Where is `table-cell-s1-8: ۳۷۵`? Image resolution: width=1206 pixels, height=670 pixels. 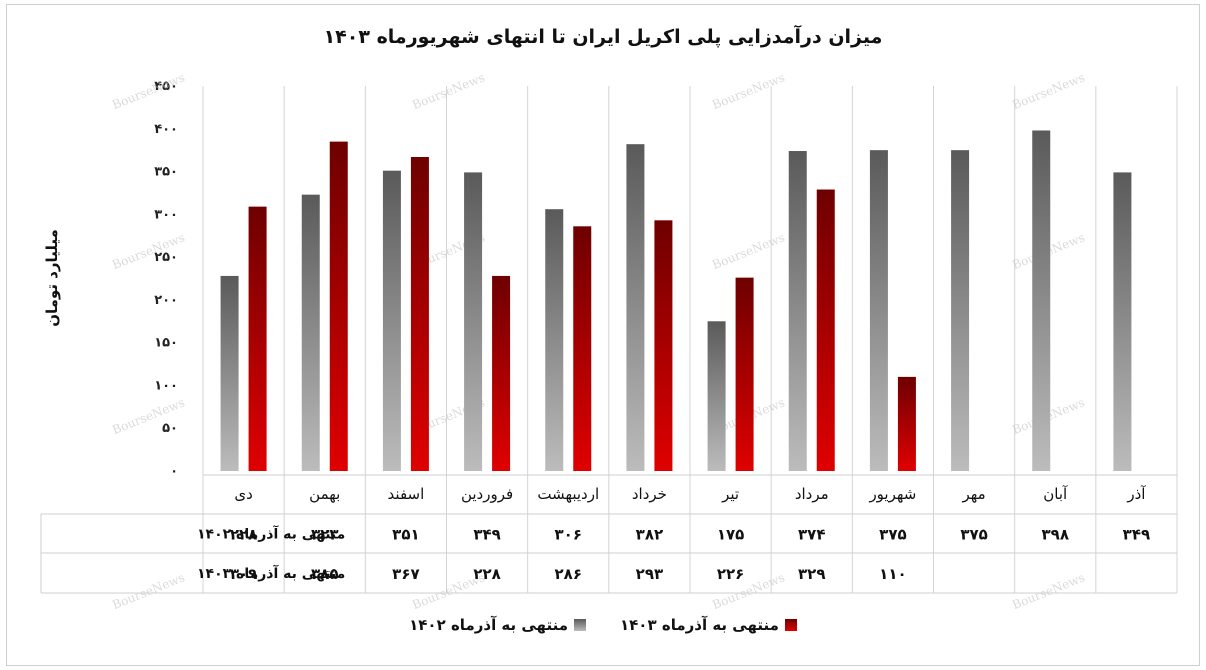
table-cell-s1-8: ۳۷۵ is located at coordinates (892, 535).